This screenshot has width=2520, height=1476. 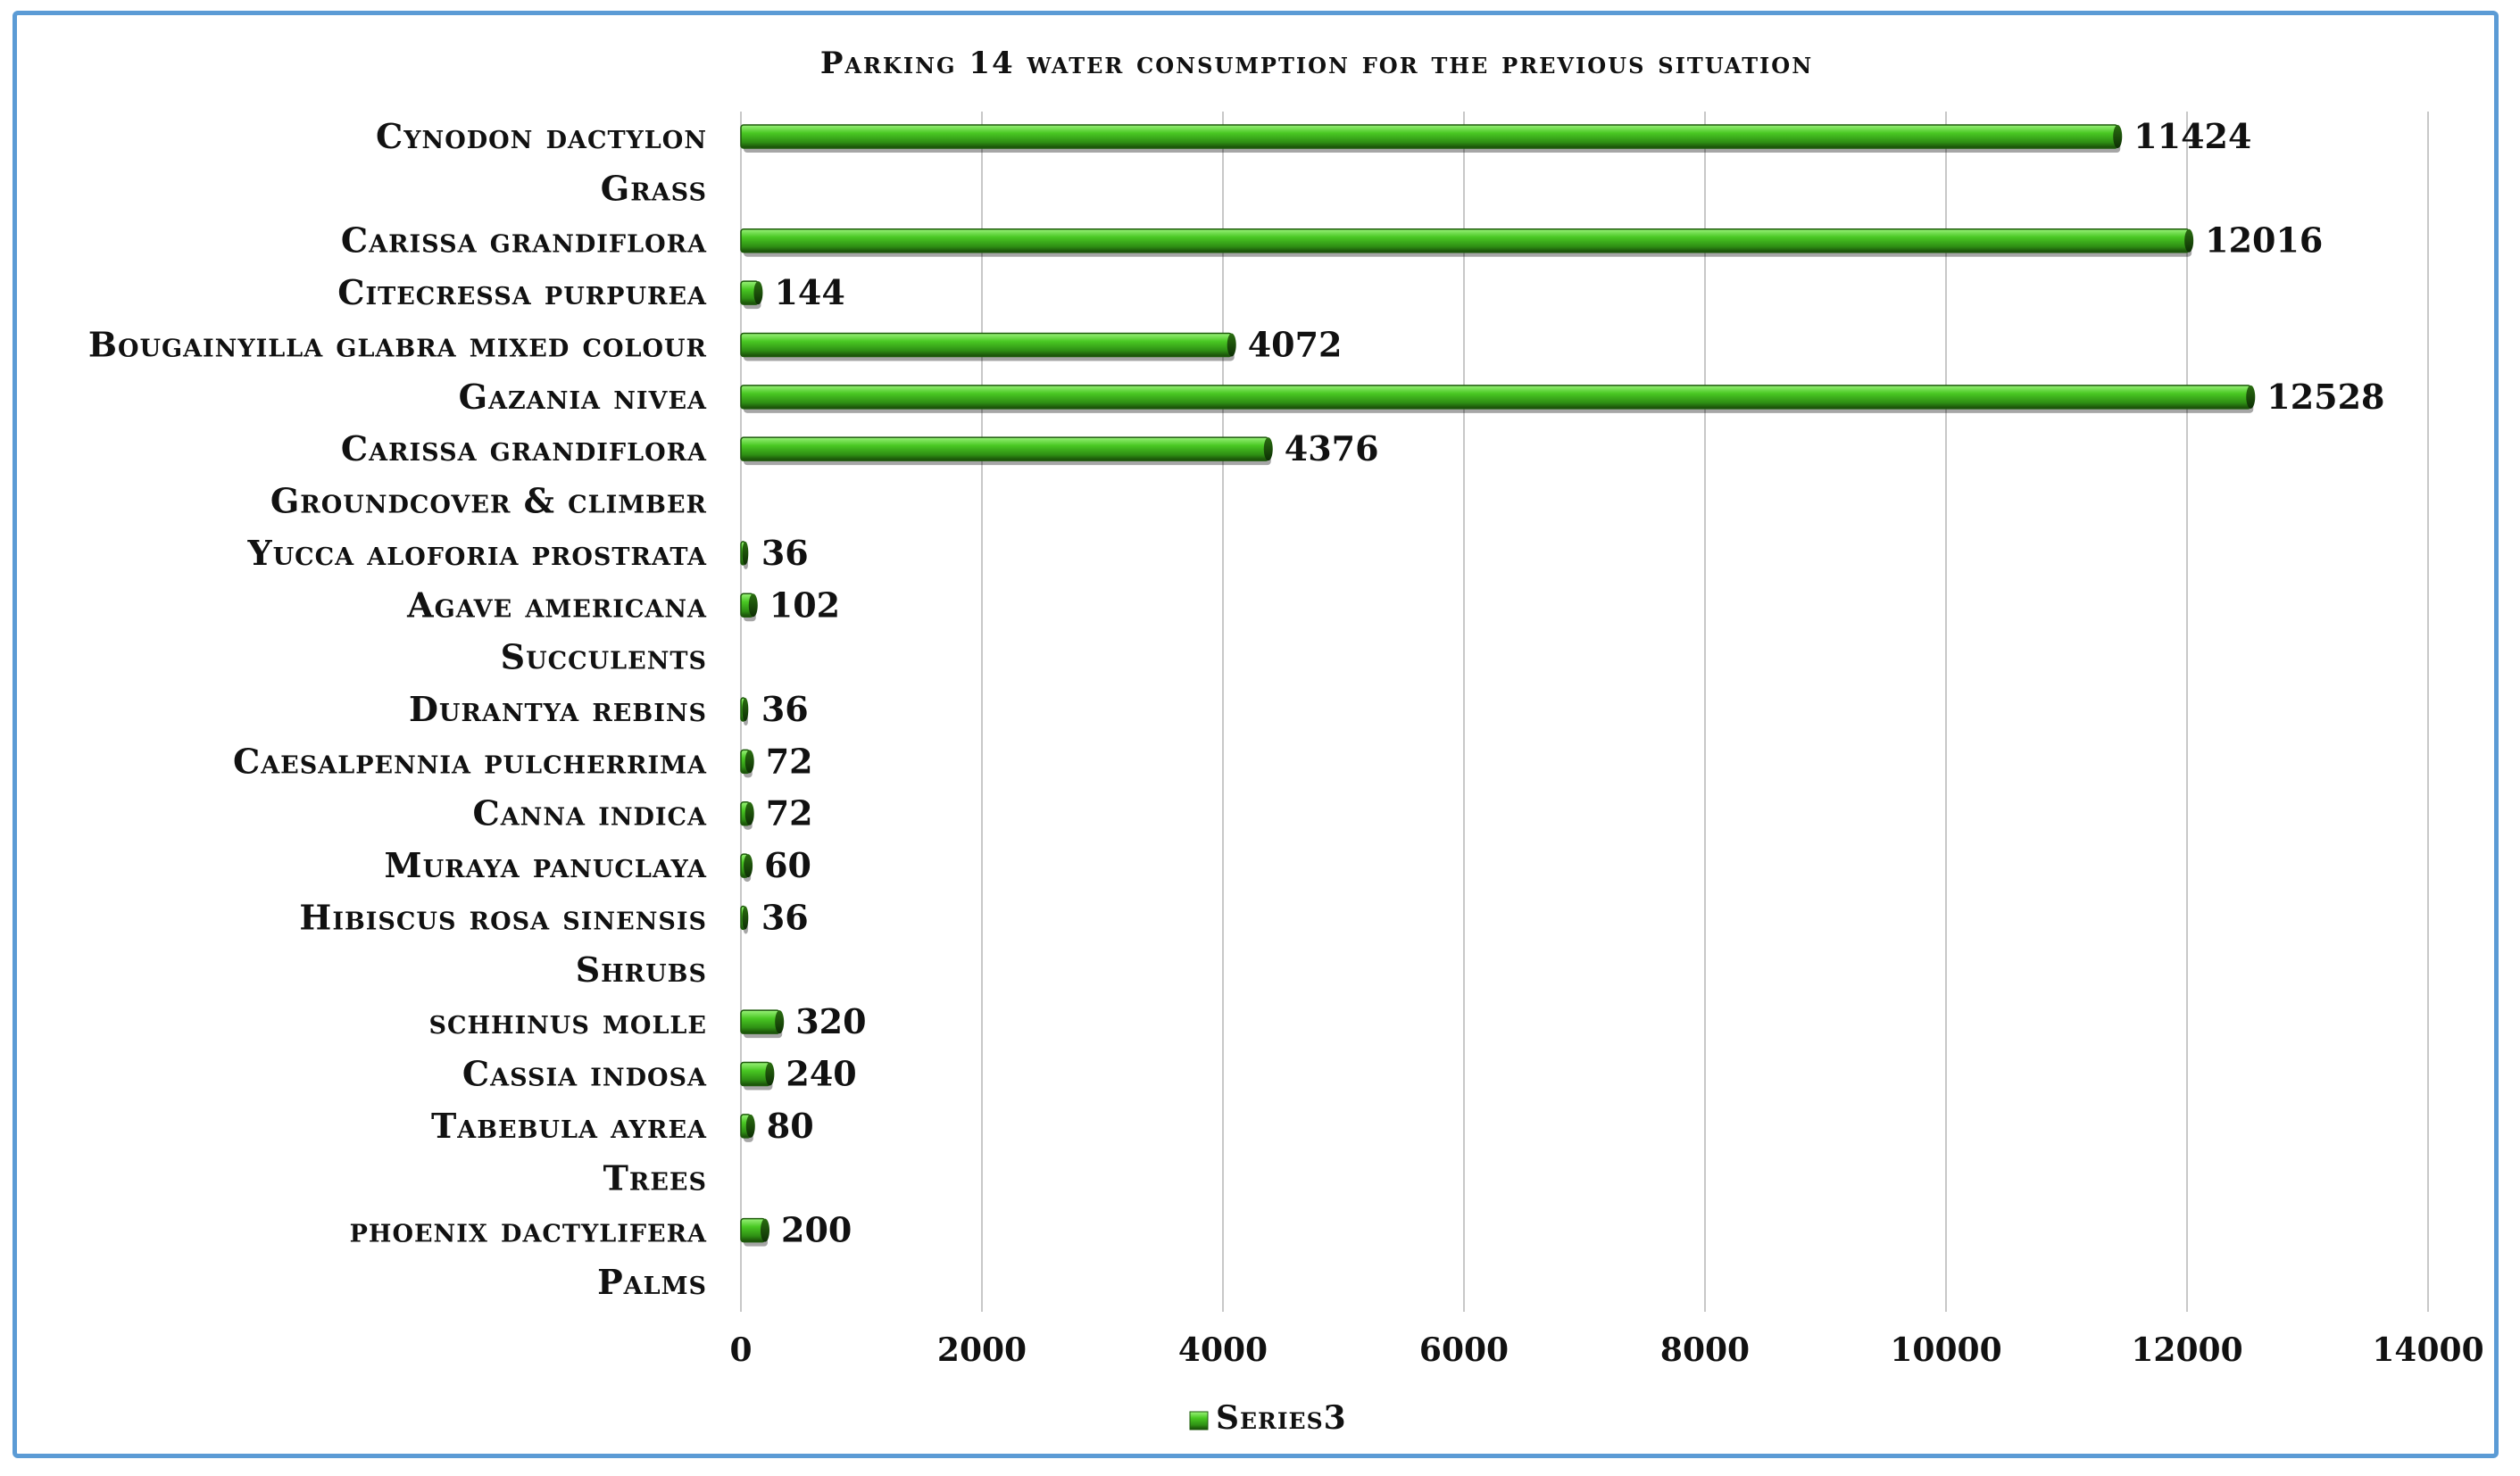 What do you see at coordinates (787, 865) in the screenshot?
I see `data-label: 60` at bounding box center [787, 865].